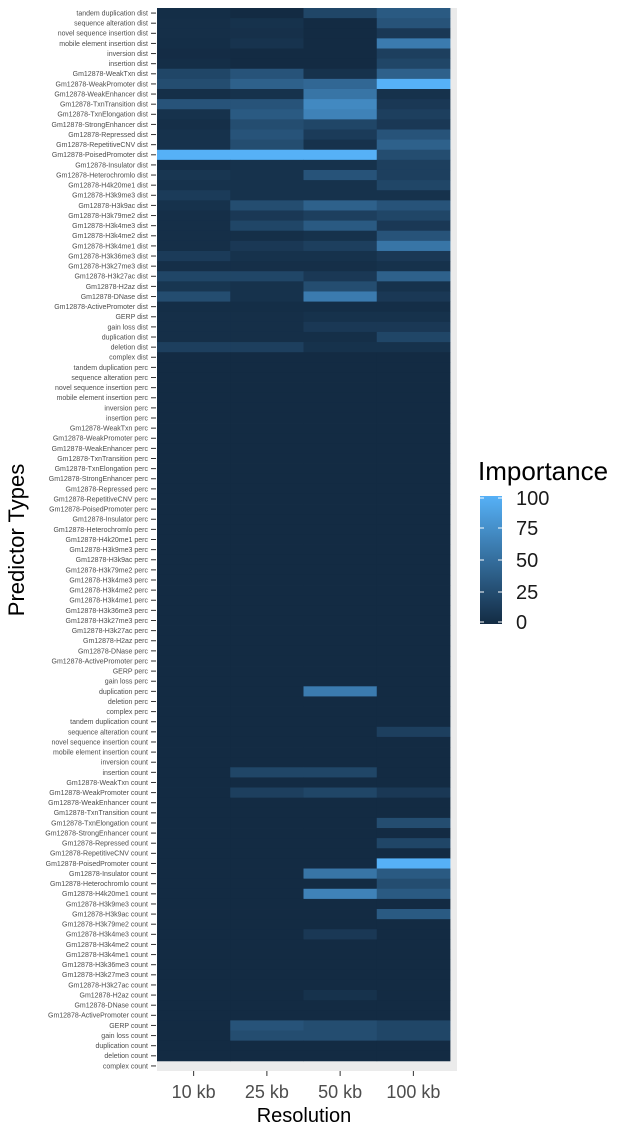  What do you see at coordinates (108, 732) in the screenshot?
I see `y-tick-label: sequence alteration count` at bounding box center [108, 732].